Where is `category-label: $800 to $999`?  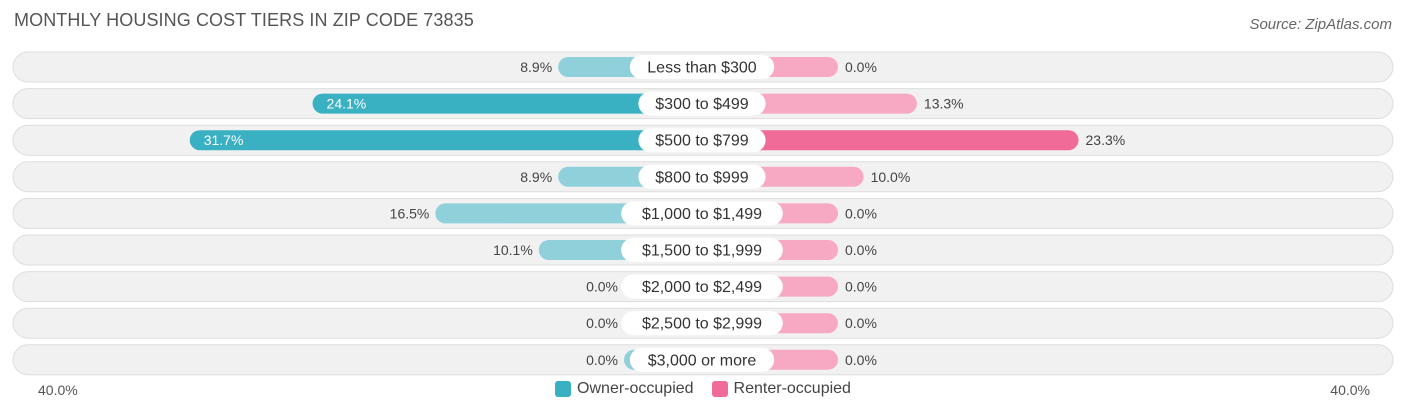
category-label: $800 to $999 is located at coordinates (702, 177).